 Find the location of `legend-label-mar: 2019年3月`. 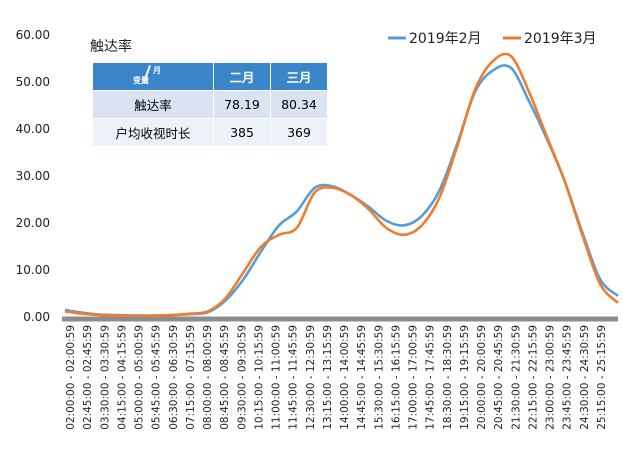

legend-label-mar: 2019年3月 is located at coordinates (560, 39).